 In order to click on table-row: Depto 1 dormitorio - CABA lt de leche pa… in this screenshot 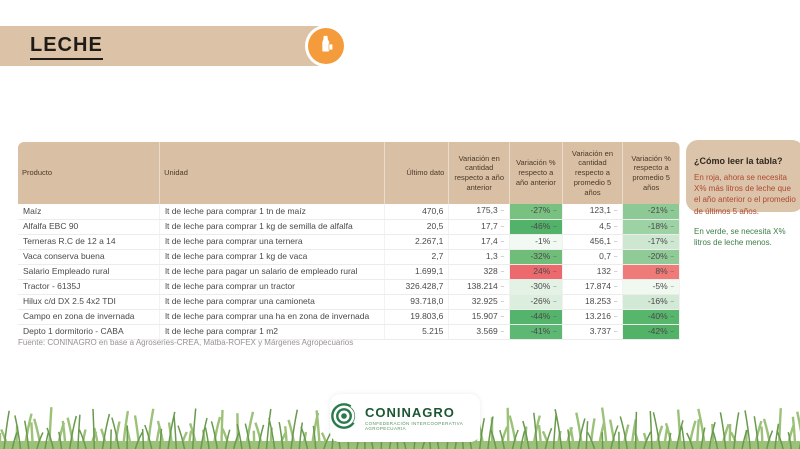, I will do `click(349, 332)`.